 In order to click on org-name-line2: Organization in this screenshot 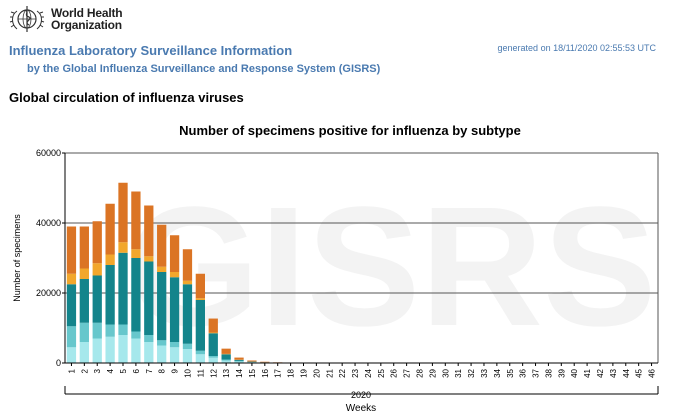, I will do `click(86, 25)`.